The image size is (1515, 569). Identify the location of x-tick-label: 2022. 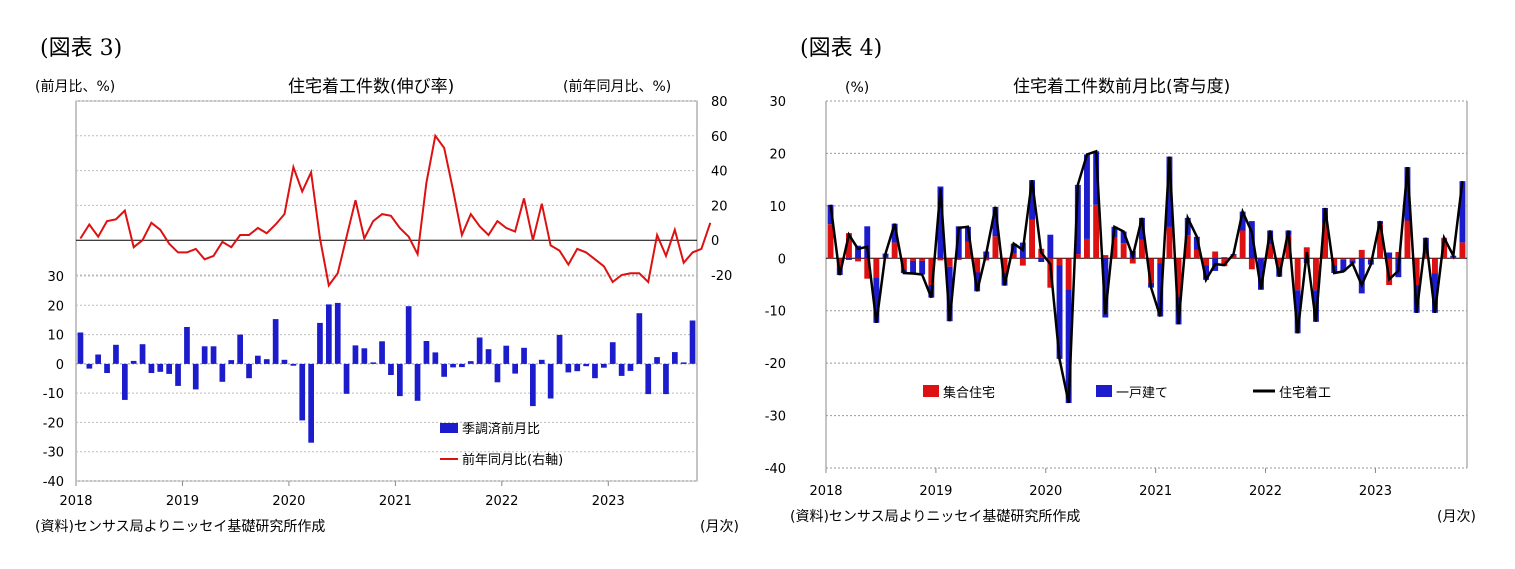
(501, 501).